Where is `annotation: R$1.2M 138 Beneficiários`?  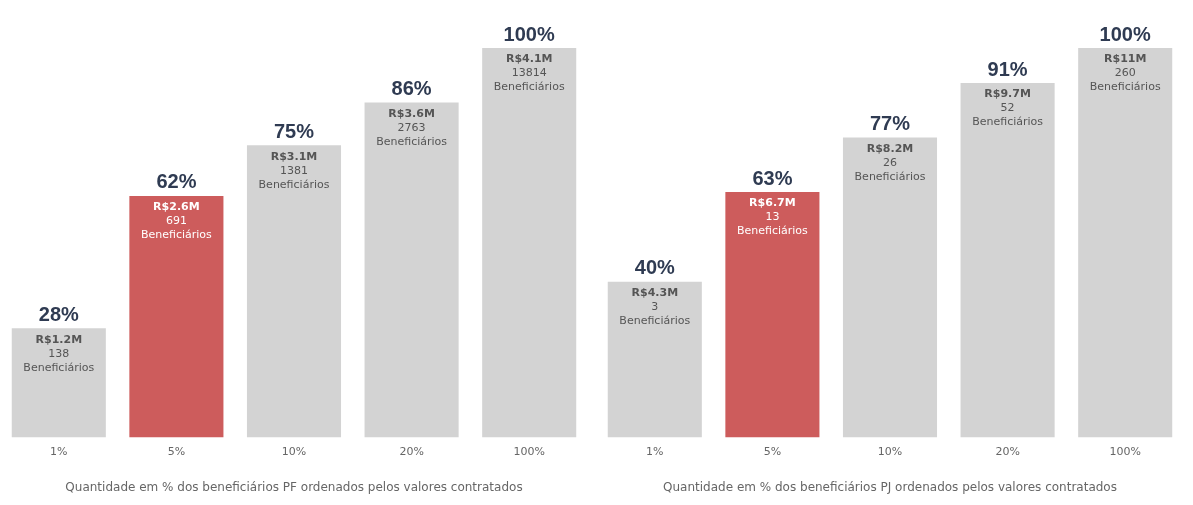
annotation: R$1.2M 138 Beneficiários is located at coordinates (59, 353).